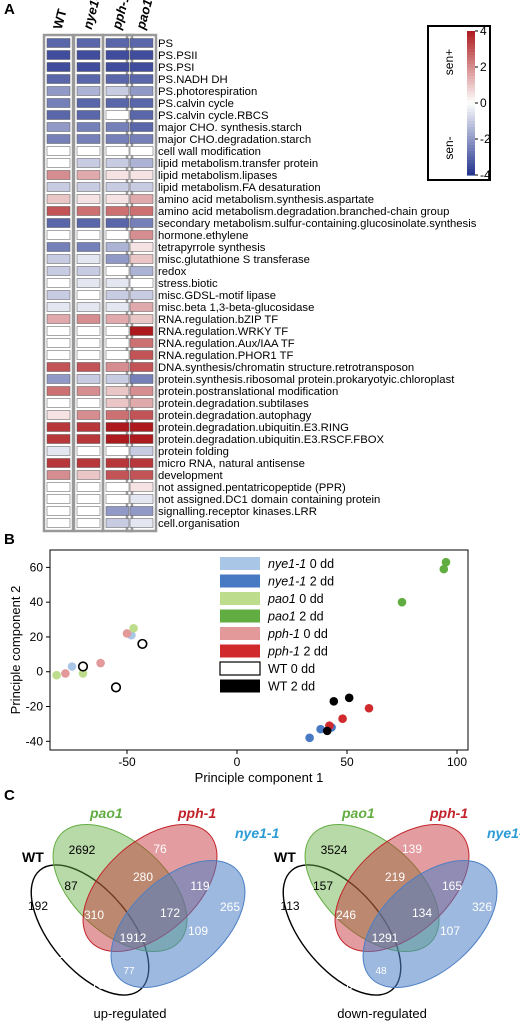  What do you see at coordinates (178, 56) in the screenshot?
I see `heatmap-row-label: PS.PSII` at bounding box center [178, 56].